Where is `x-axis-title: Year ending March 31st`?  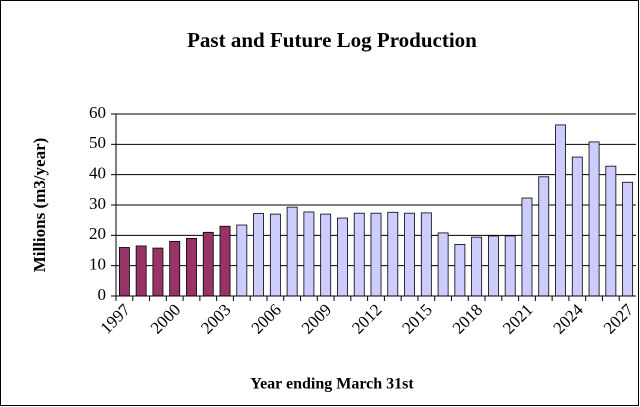
x-axis-title: Year ending March 31st is located at coordinates (332, 384).